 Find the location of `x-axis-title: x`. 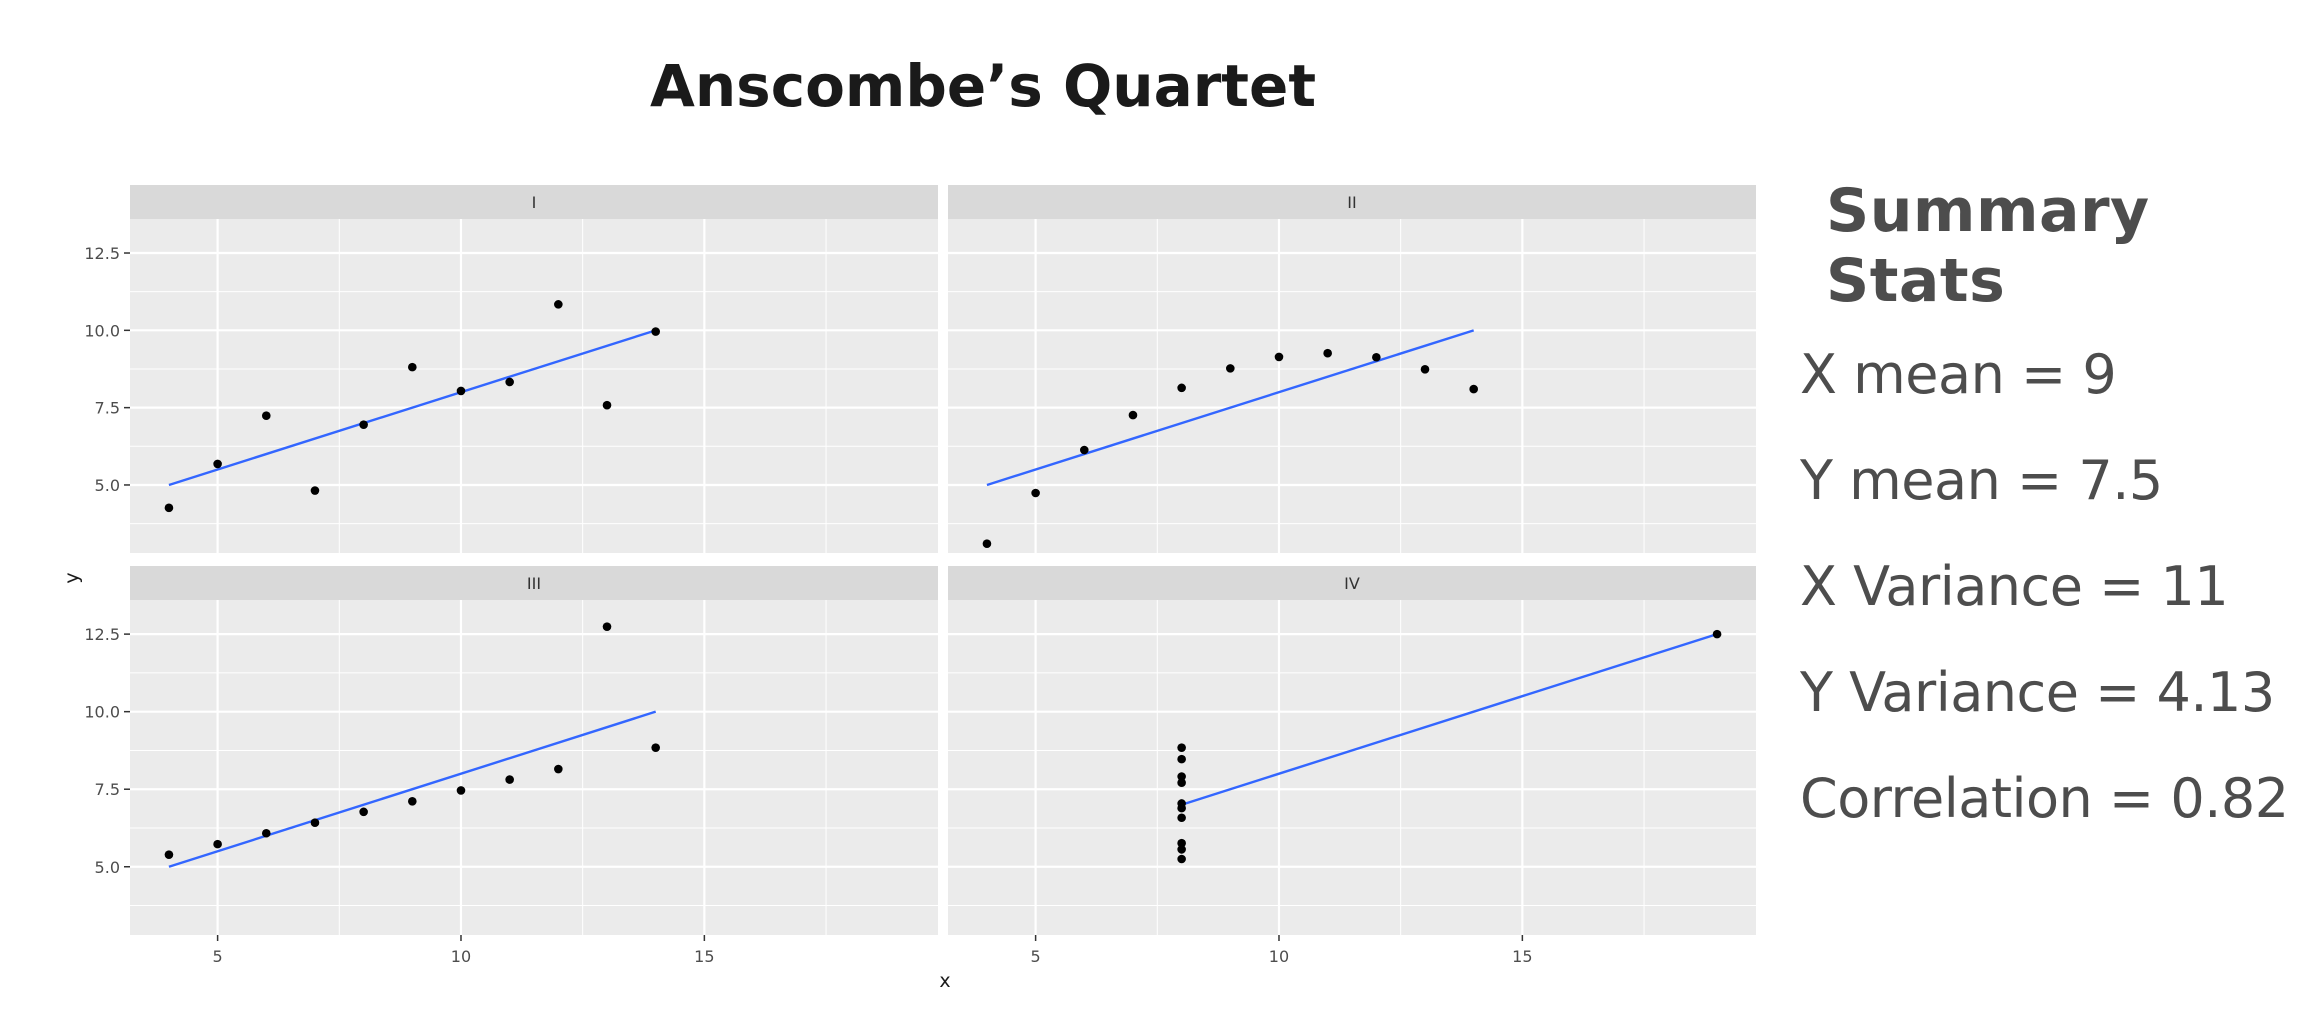

x-axis-title: x is located at coordinates (944, 981).